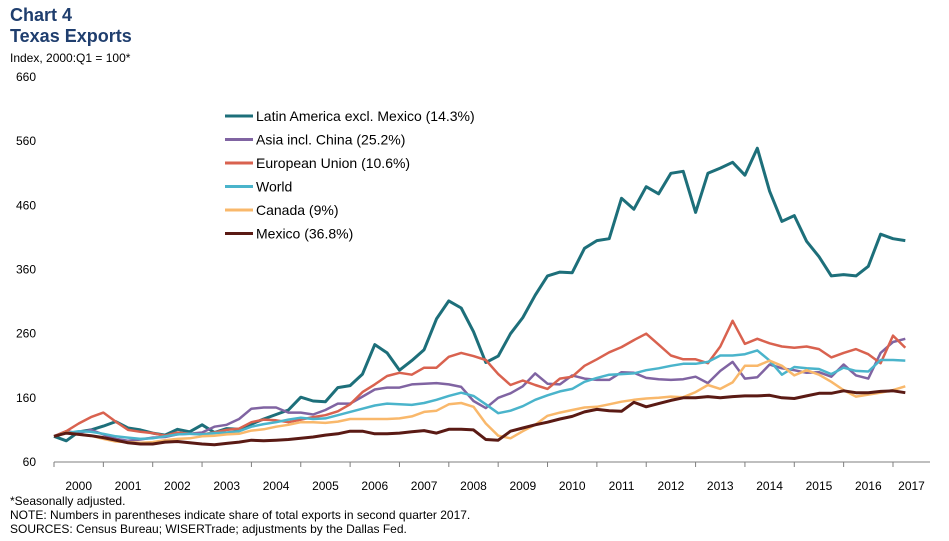 This screenshot has width=949, height=541. Describe the element at coordinates (911, 486) in the screenshot. I see `x-tick-label: 2017` at that location.